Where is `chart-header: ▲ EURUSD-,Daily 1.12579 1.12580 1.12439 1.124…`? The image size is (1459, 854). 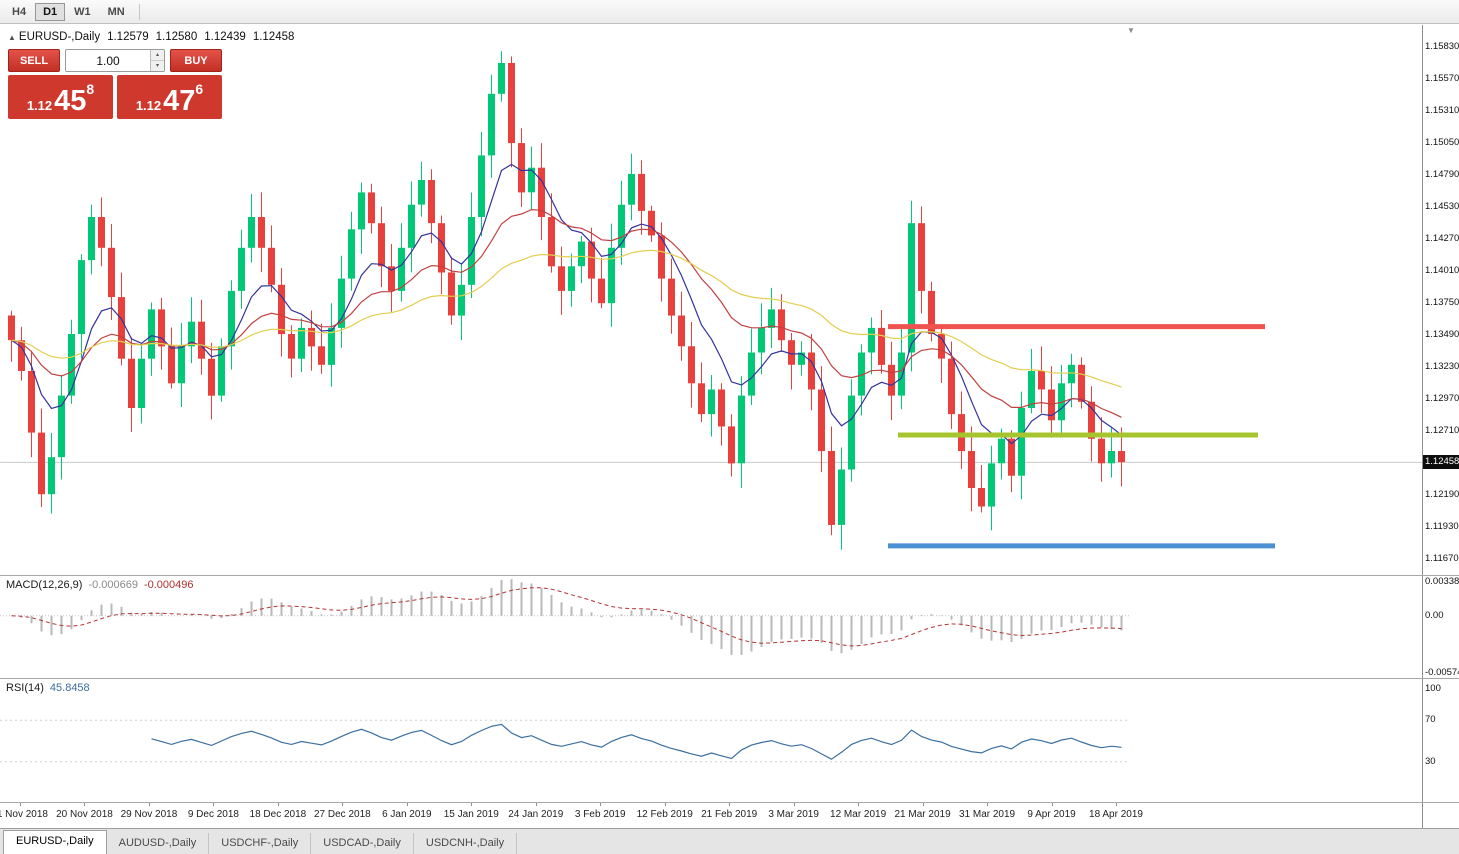
chart-header: ▲ EURUSD-,Daily 1.12579 1.12580 1.12439 1.124… is located at coordinates (151, 37).